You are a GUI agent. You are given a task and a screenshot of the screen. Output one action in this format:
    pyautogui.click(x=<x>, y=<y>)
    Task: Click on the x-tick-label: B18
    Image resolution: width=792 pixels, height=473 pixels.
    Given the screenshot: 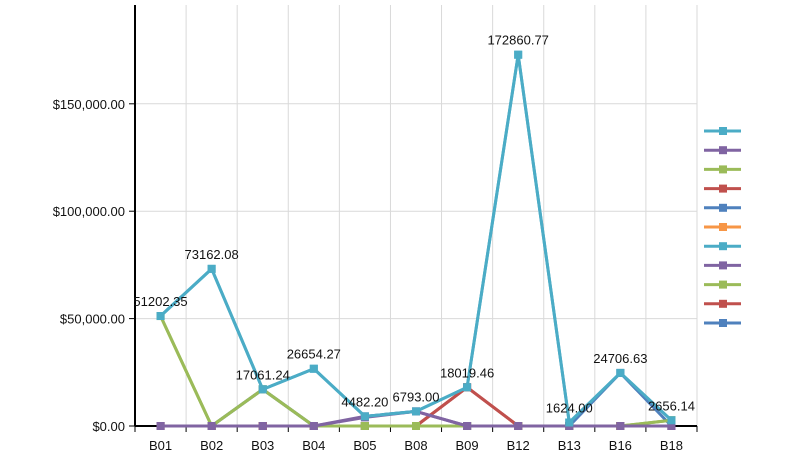 What is the action you would take?
    pyautogui.click(x=671, y=445)
    